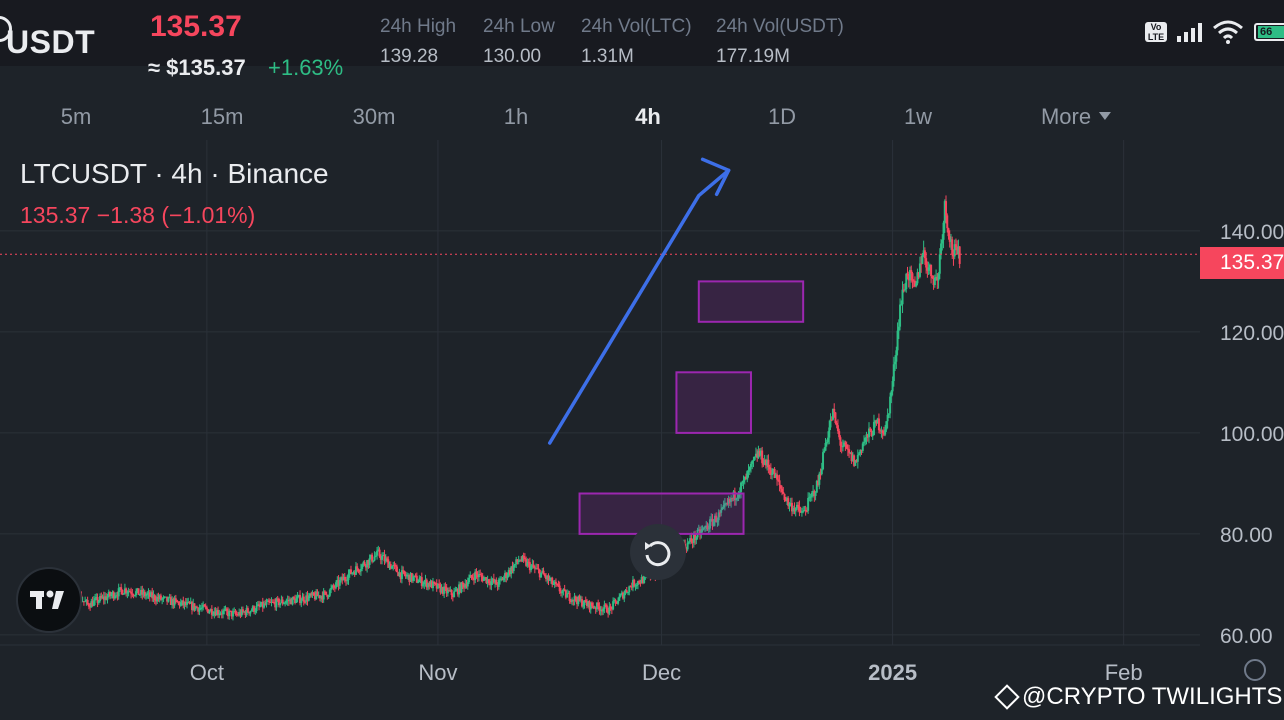  What do you see at coordinates (648, 116) in the screenshot?
I see `tab-4h: 4h` at bounding box center [648, 116].